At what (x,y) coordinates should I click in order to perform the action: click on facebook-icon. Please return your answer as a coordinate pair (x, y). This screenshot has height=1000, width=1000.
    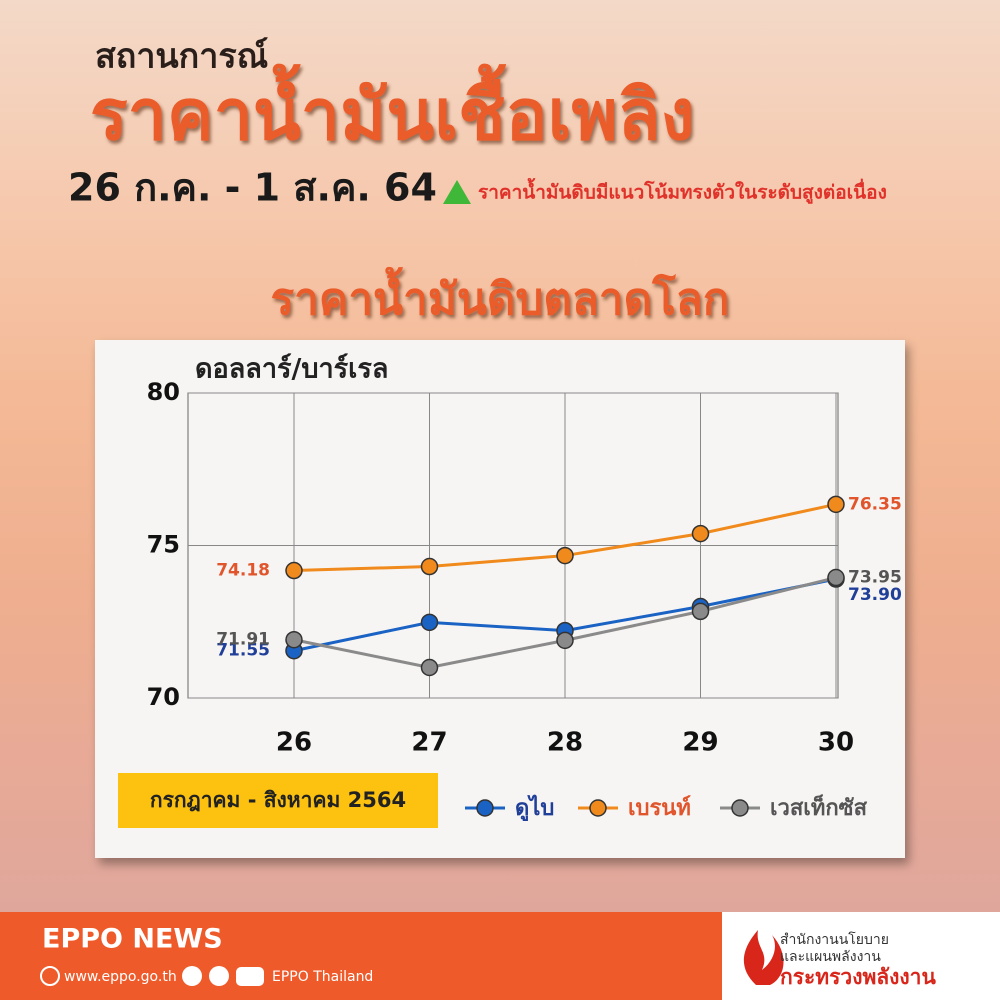
    Looking at the image, I should click on (192, 976).